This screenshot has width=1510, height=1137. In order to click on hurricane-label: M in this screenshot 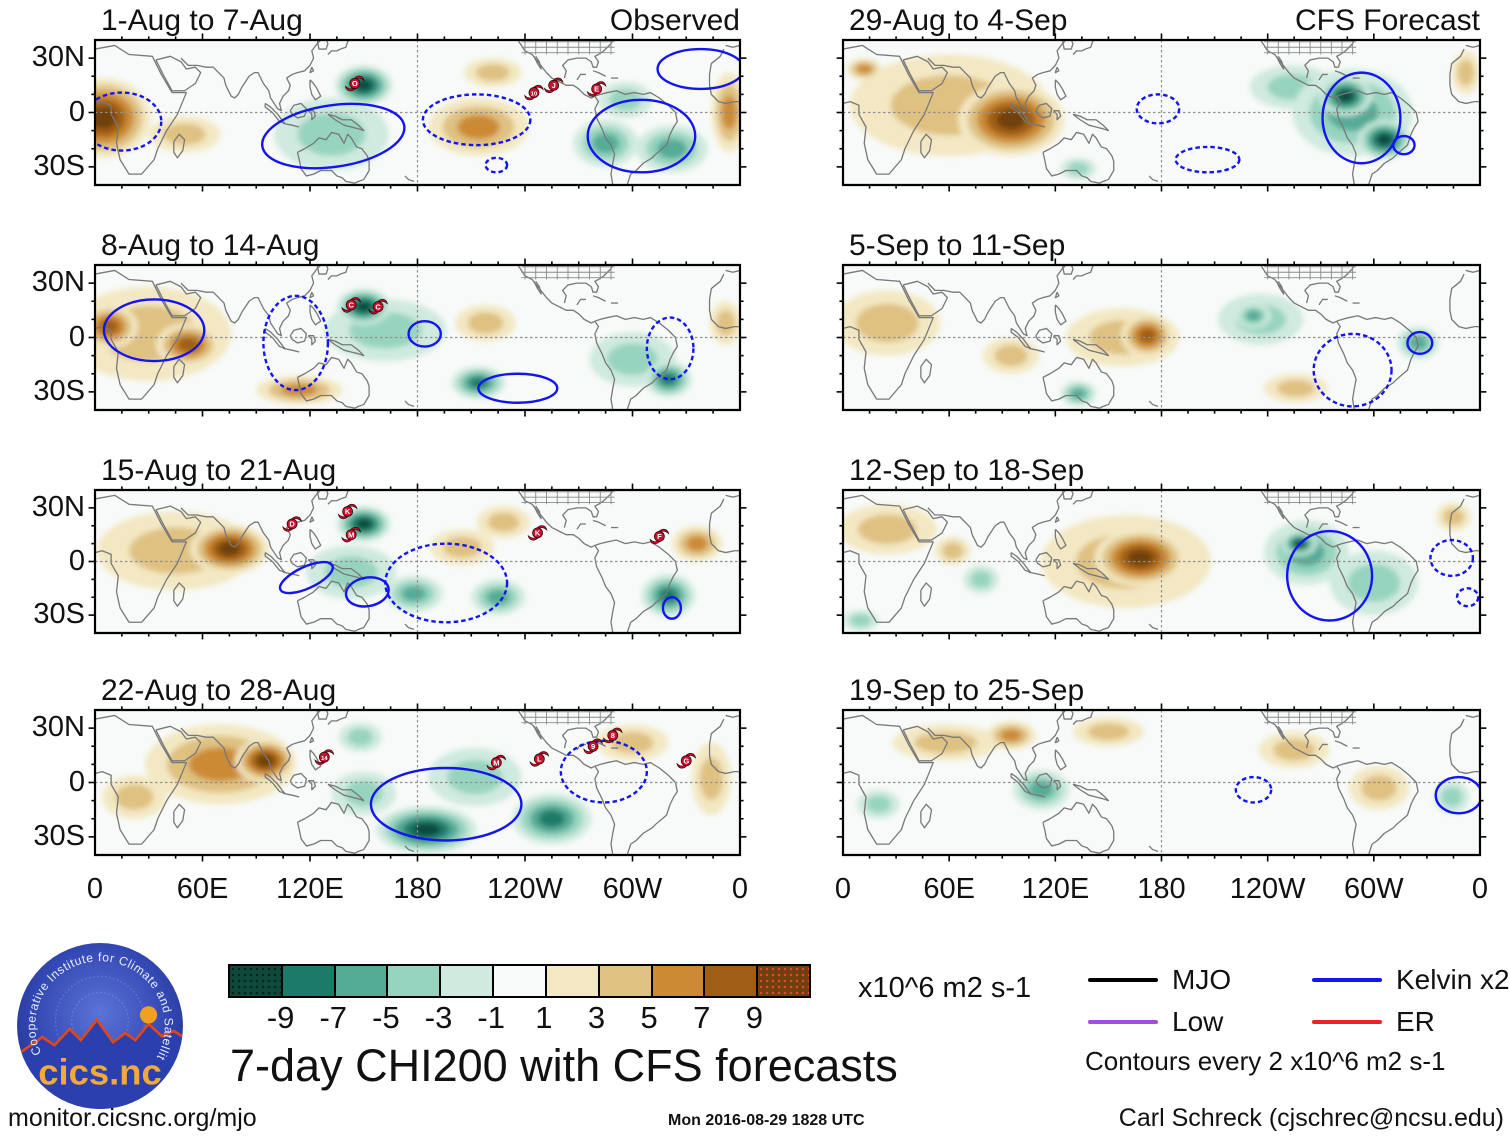, I will do `click(351, 534)`.